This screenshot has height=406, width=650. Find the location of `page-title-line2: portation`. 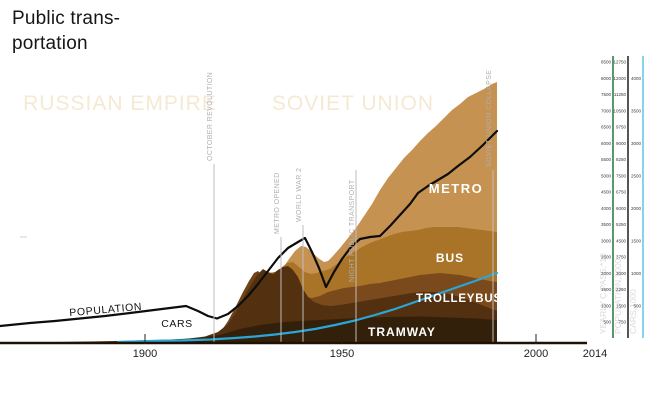

page-title-line2: portation is located at coordinates (50, 44).